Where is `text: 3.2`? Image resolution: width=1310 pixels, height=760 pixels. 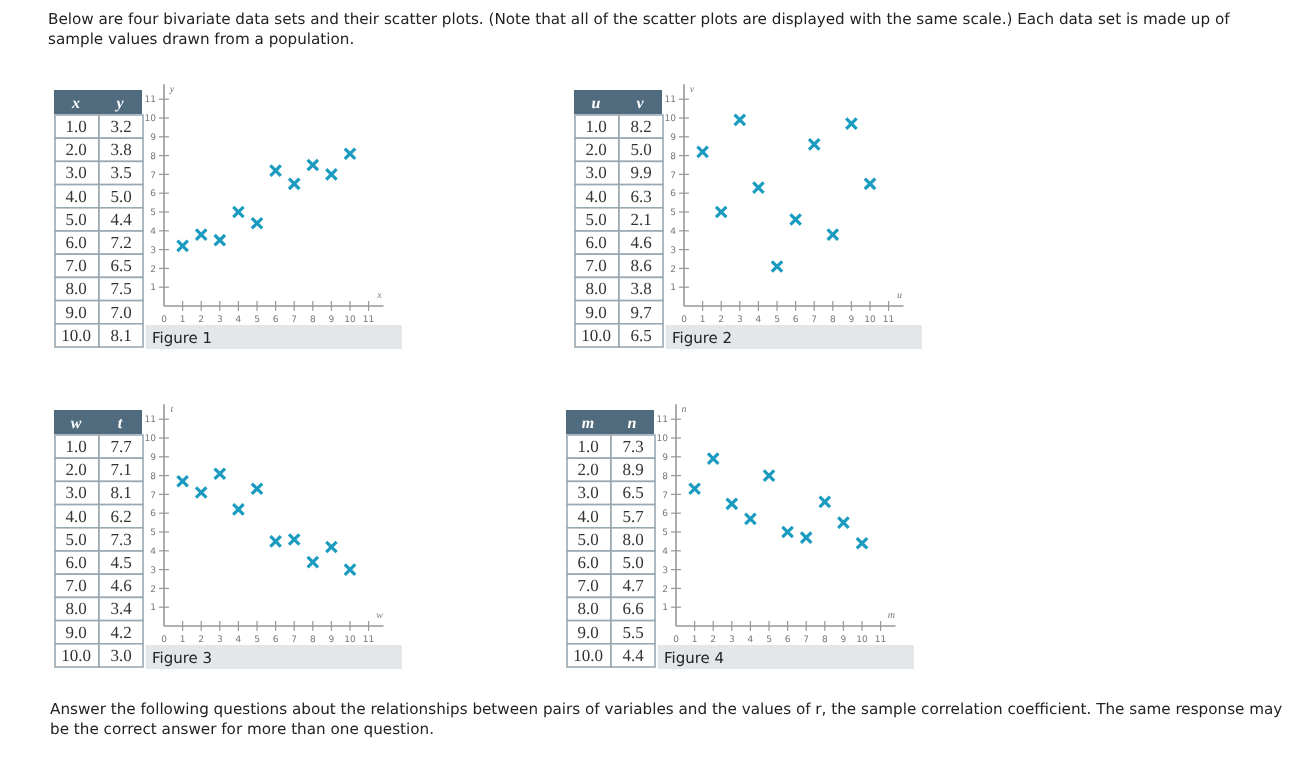 text: 3.2 is located at coordinates (121, 126).